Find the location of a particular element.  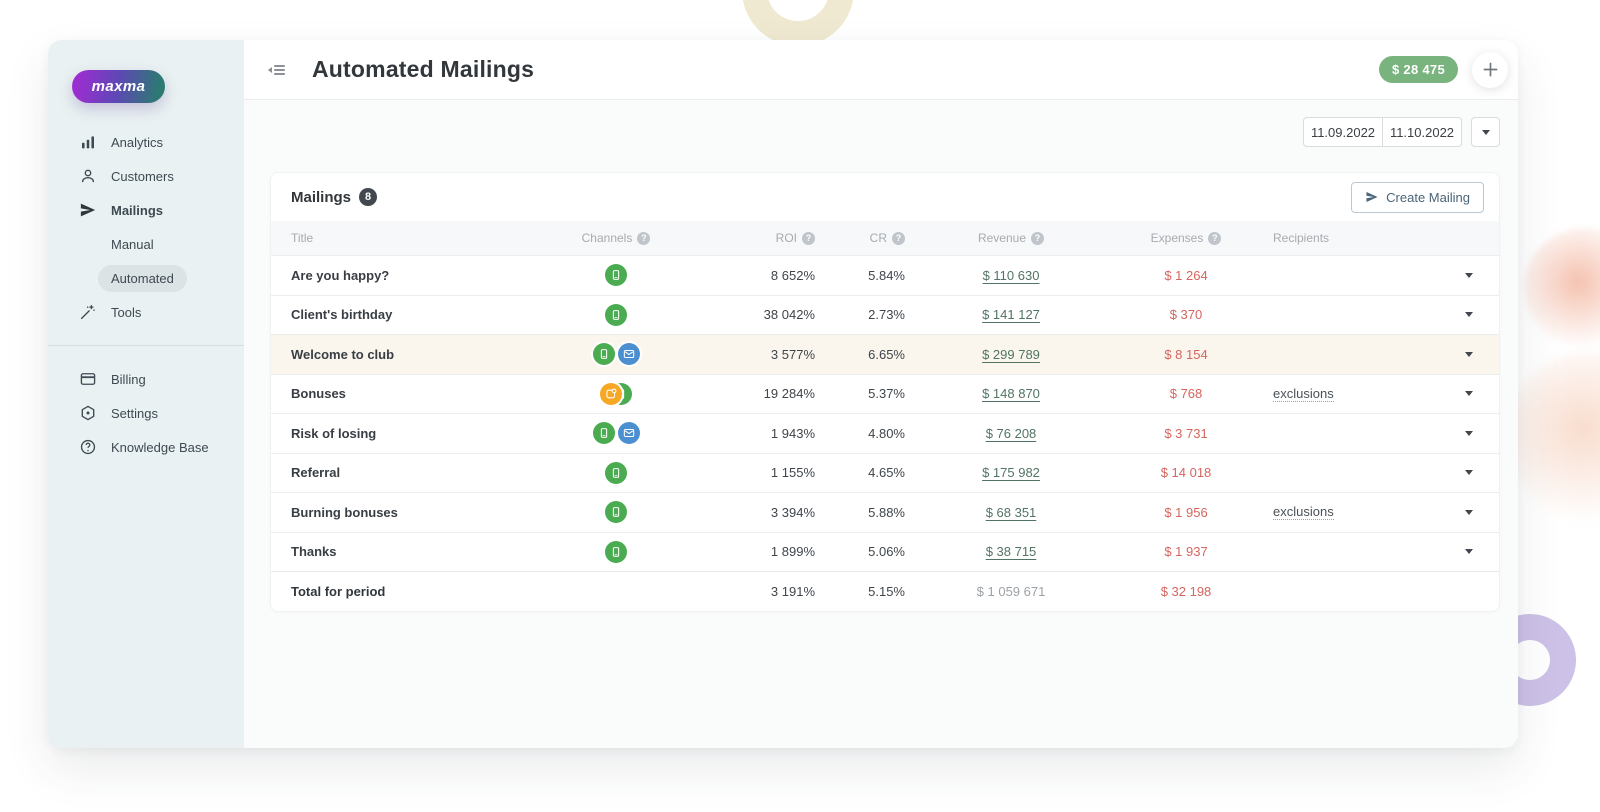

table-row: Thanks 1 899% 5.06% $ 38 715 $ 1 937 is located at coordinates (885, 551).